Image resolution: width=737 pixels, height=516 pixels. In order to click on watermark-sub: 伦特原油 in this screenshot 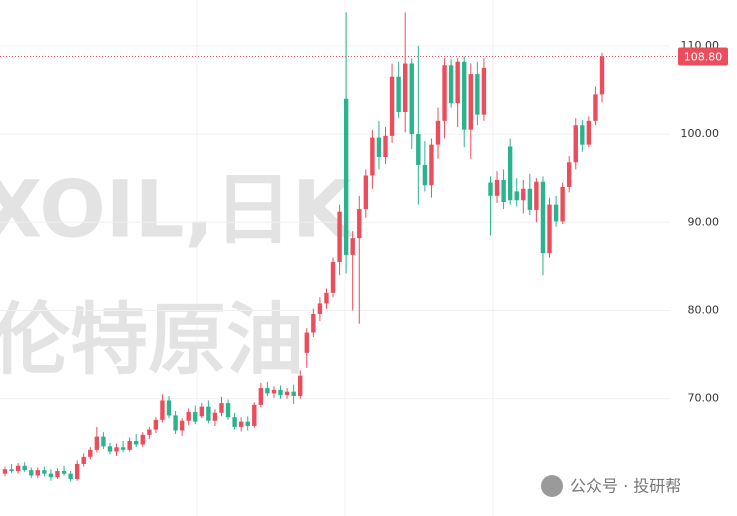, I will do `click(152, 340)`.